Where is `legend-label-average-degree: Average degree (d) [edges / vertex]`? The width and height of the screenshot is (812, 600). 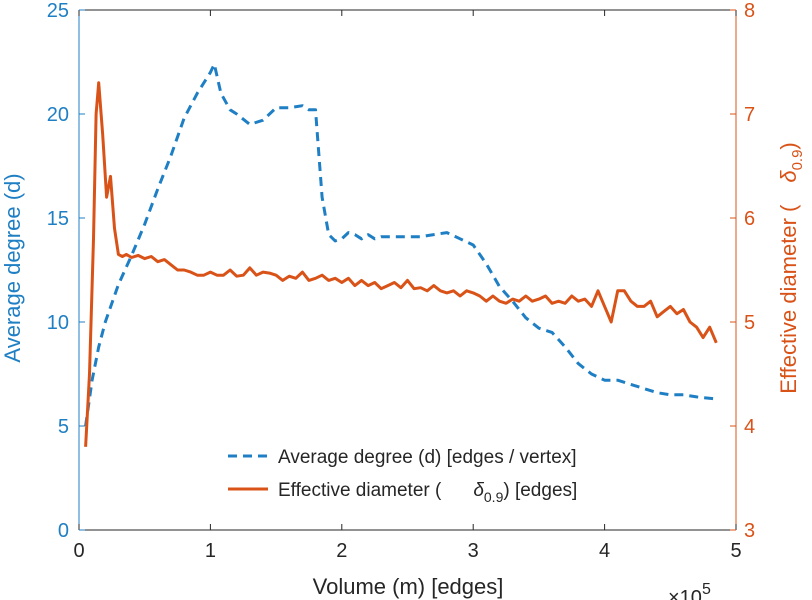 legend-label-average-degree: Average degree (d) [edges / vertex] is located at coordinates (427, 457).